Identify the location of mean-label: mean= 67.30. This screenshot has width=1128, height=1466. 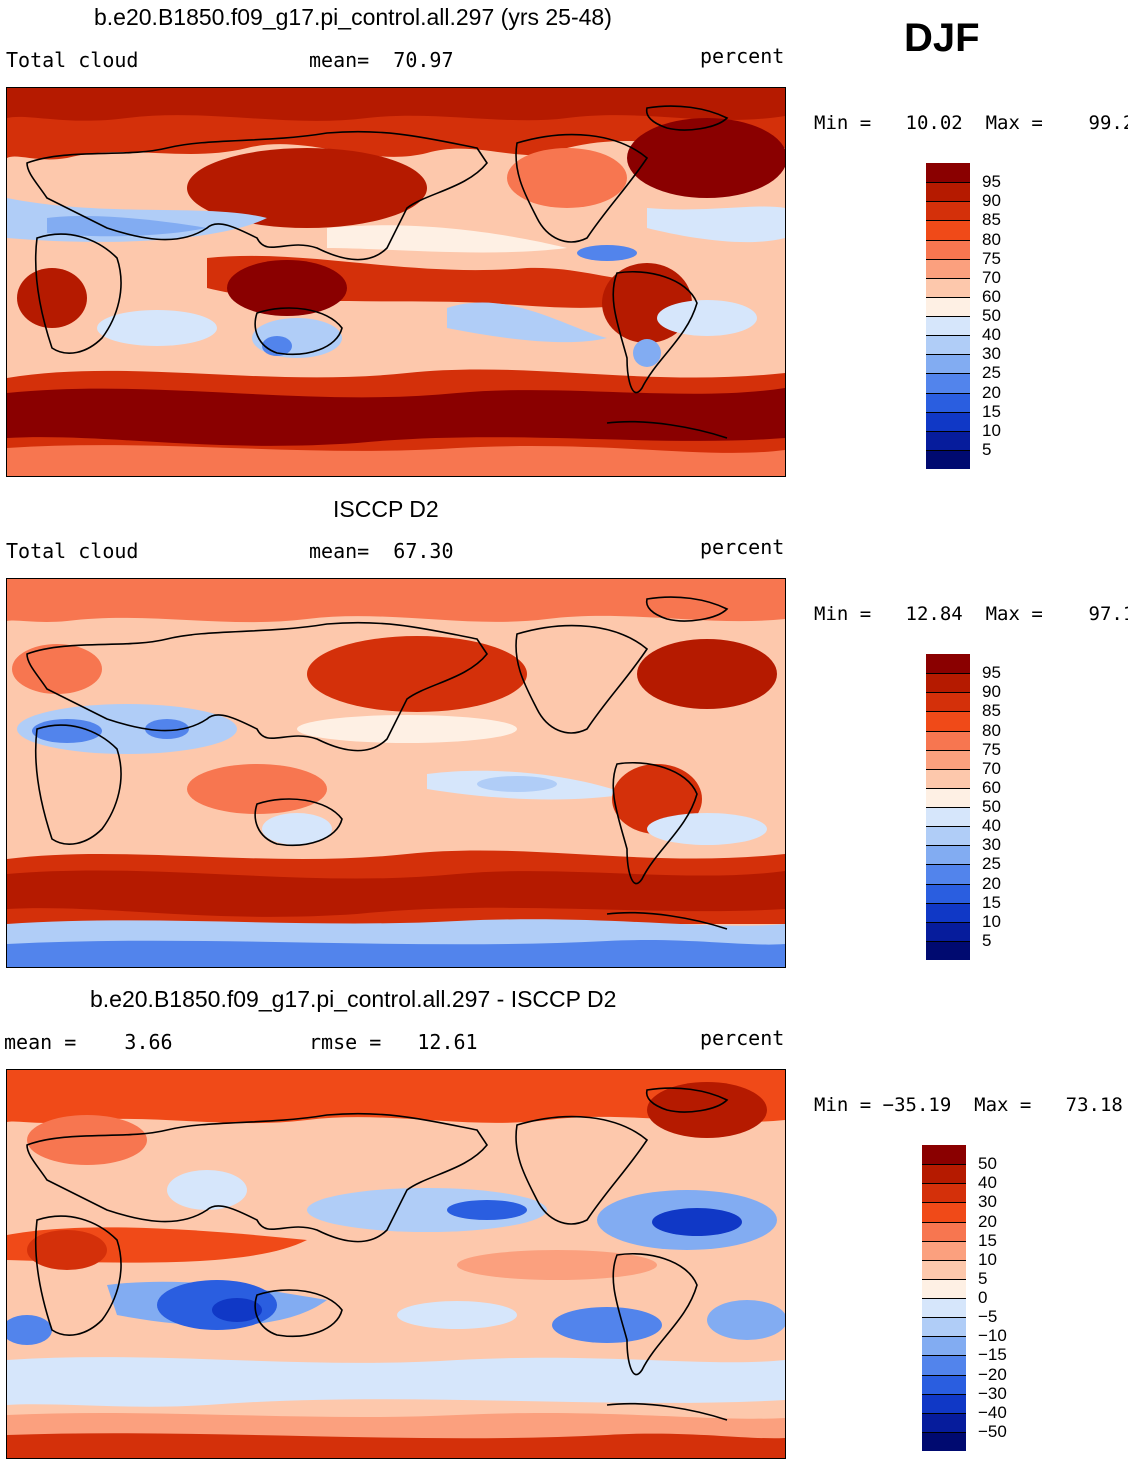
(381, 551).